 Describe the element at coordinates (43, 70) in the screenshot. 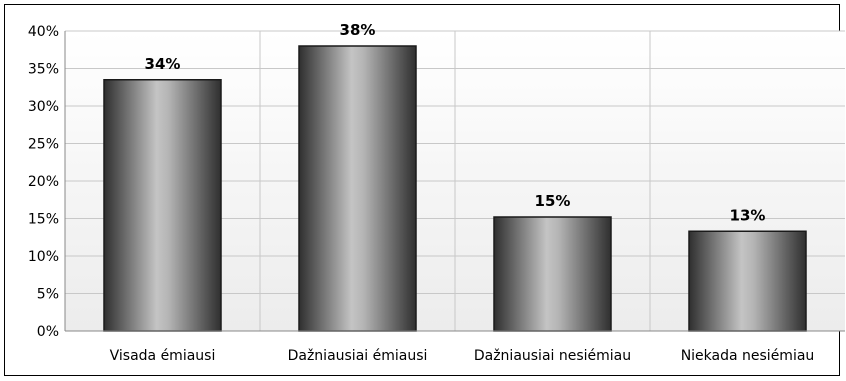

I see `y-tick-label: 35%` at that location.